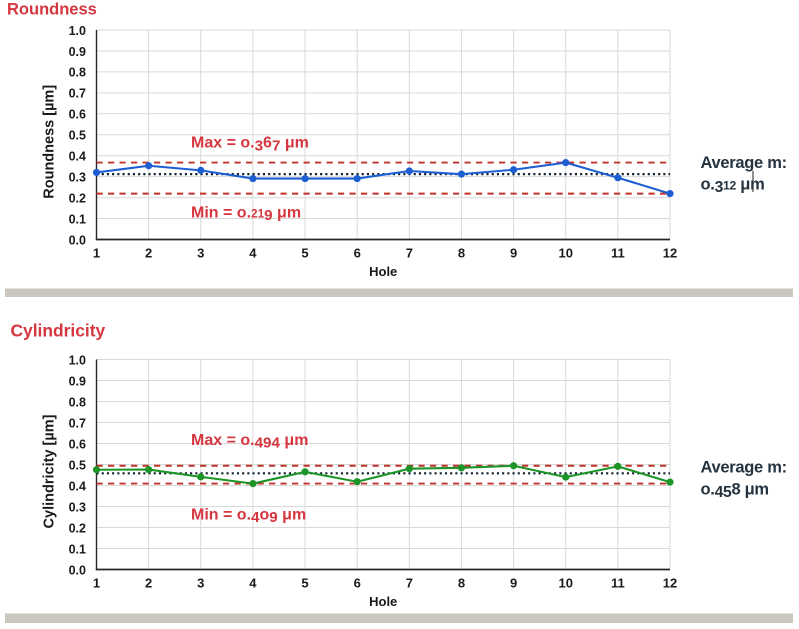 Image resolution: width=799 pixels, height=629 pixels. I want to click on svg-text: Cylindricity, so click(58, 331).